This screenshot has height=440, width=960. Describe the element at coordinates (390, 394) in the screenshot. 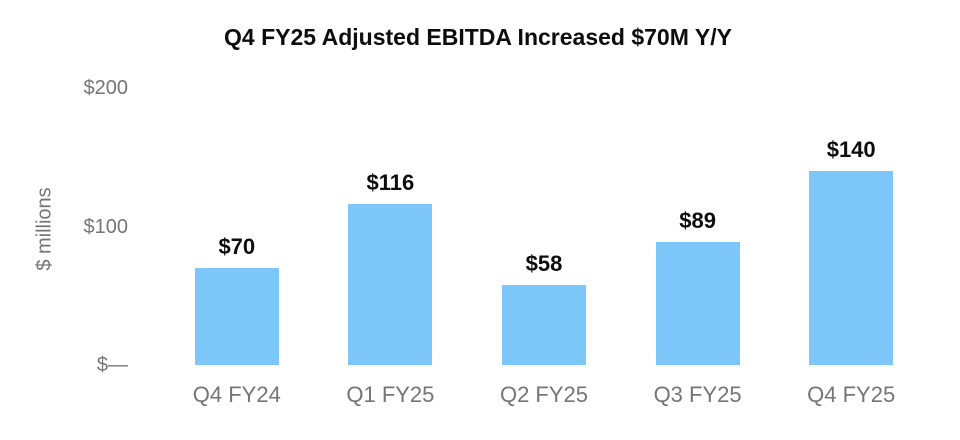

I see `x-axis-label: Q1 FY25` at that location.